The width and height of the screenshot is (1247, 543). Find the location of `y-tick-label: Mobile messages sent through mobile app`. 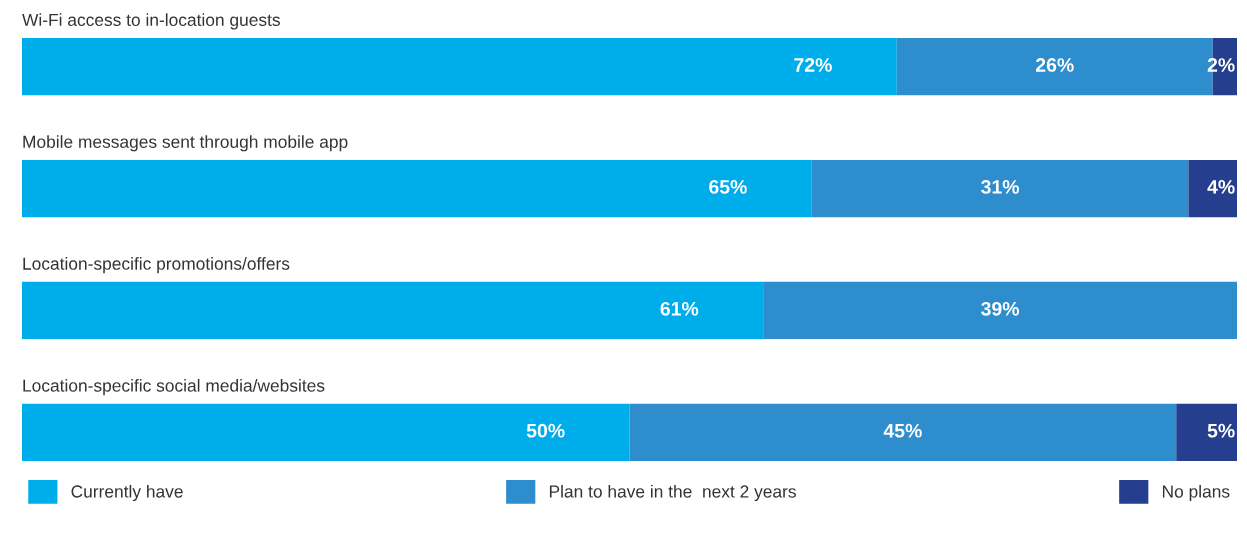

y-tick-label: Mobile messages sent through mobile app is located at coordinates (185, 143).